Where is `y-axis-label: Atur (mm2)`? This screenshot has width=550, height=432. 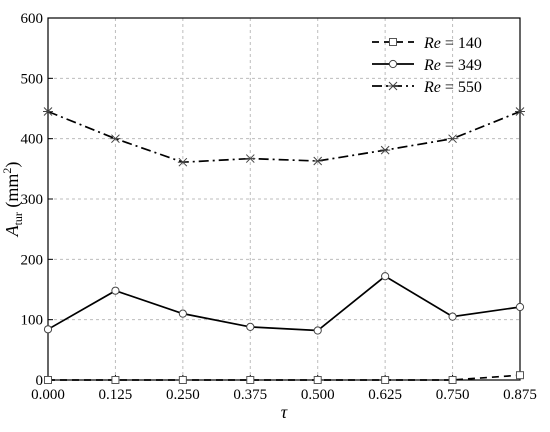
y-axis-label: Atur (mm2) is located at coordinates (12, 200).